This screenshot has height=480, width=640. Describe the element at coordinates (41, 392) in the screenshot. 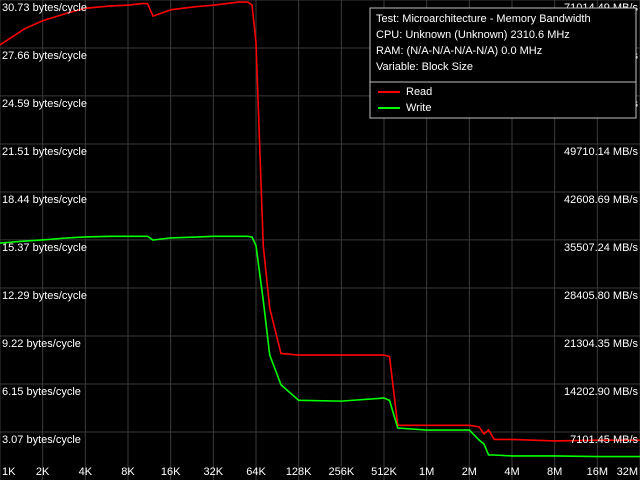

I see `y-tick-label: 6.15 bytes/cycle` at that location.